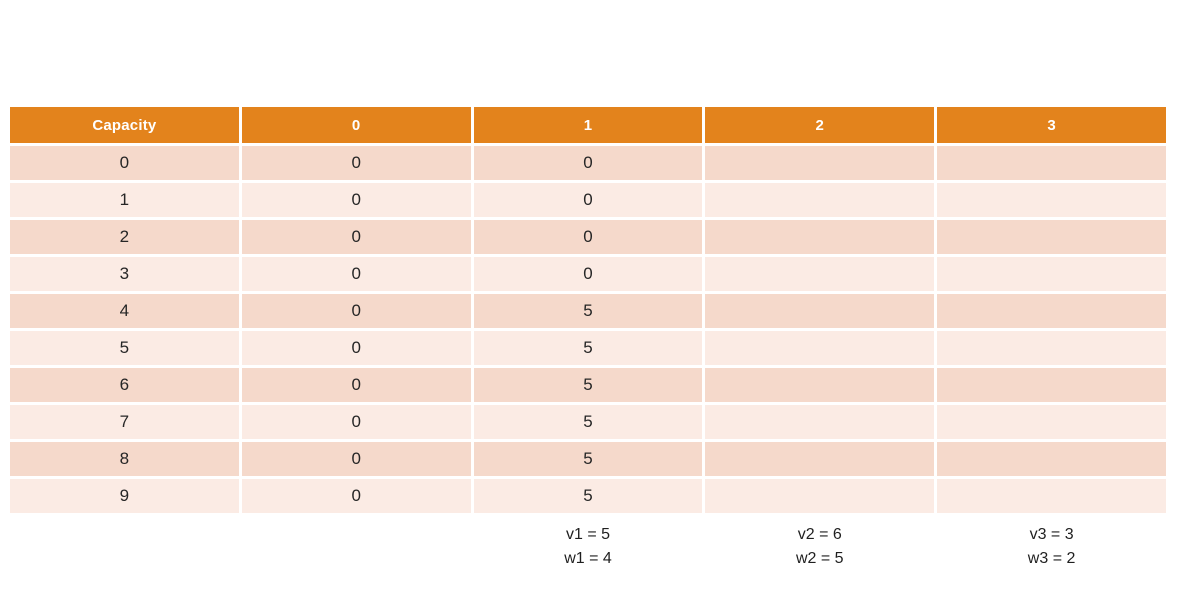 The width and height of the screenshot is (1200, 600). What do you see at coordinates (124, 459) in the screenshot?
I see `capacity-cell: 8` at bounding box center [124, 459].